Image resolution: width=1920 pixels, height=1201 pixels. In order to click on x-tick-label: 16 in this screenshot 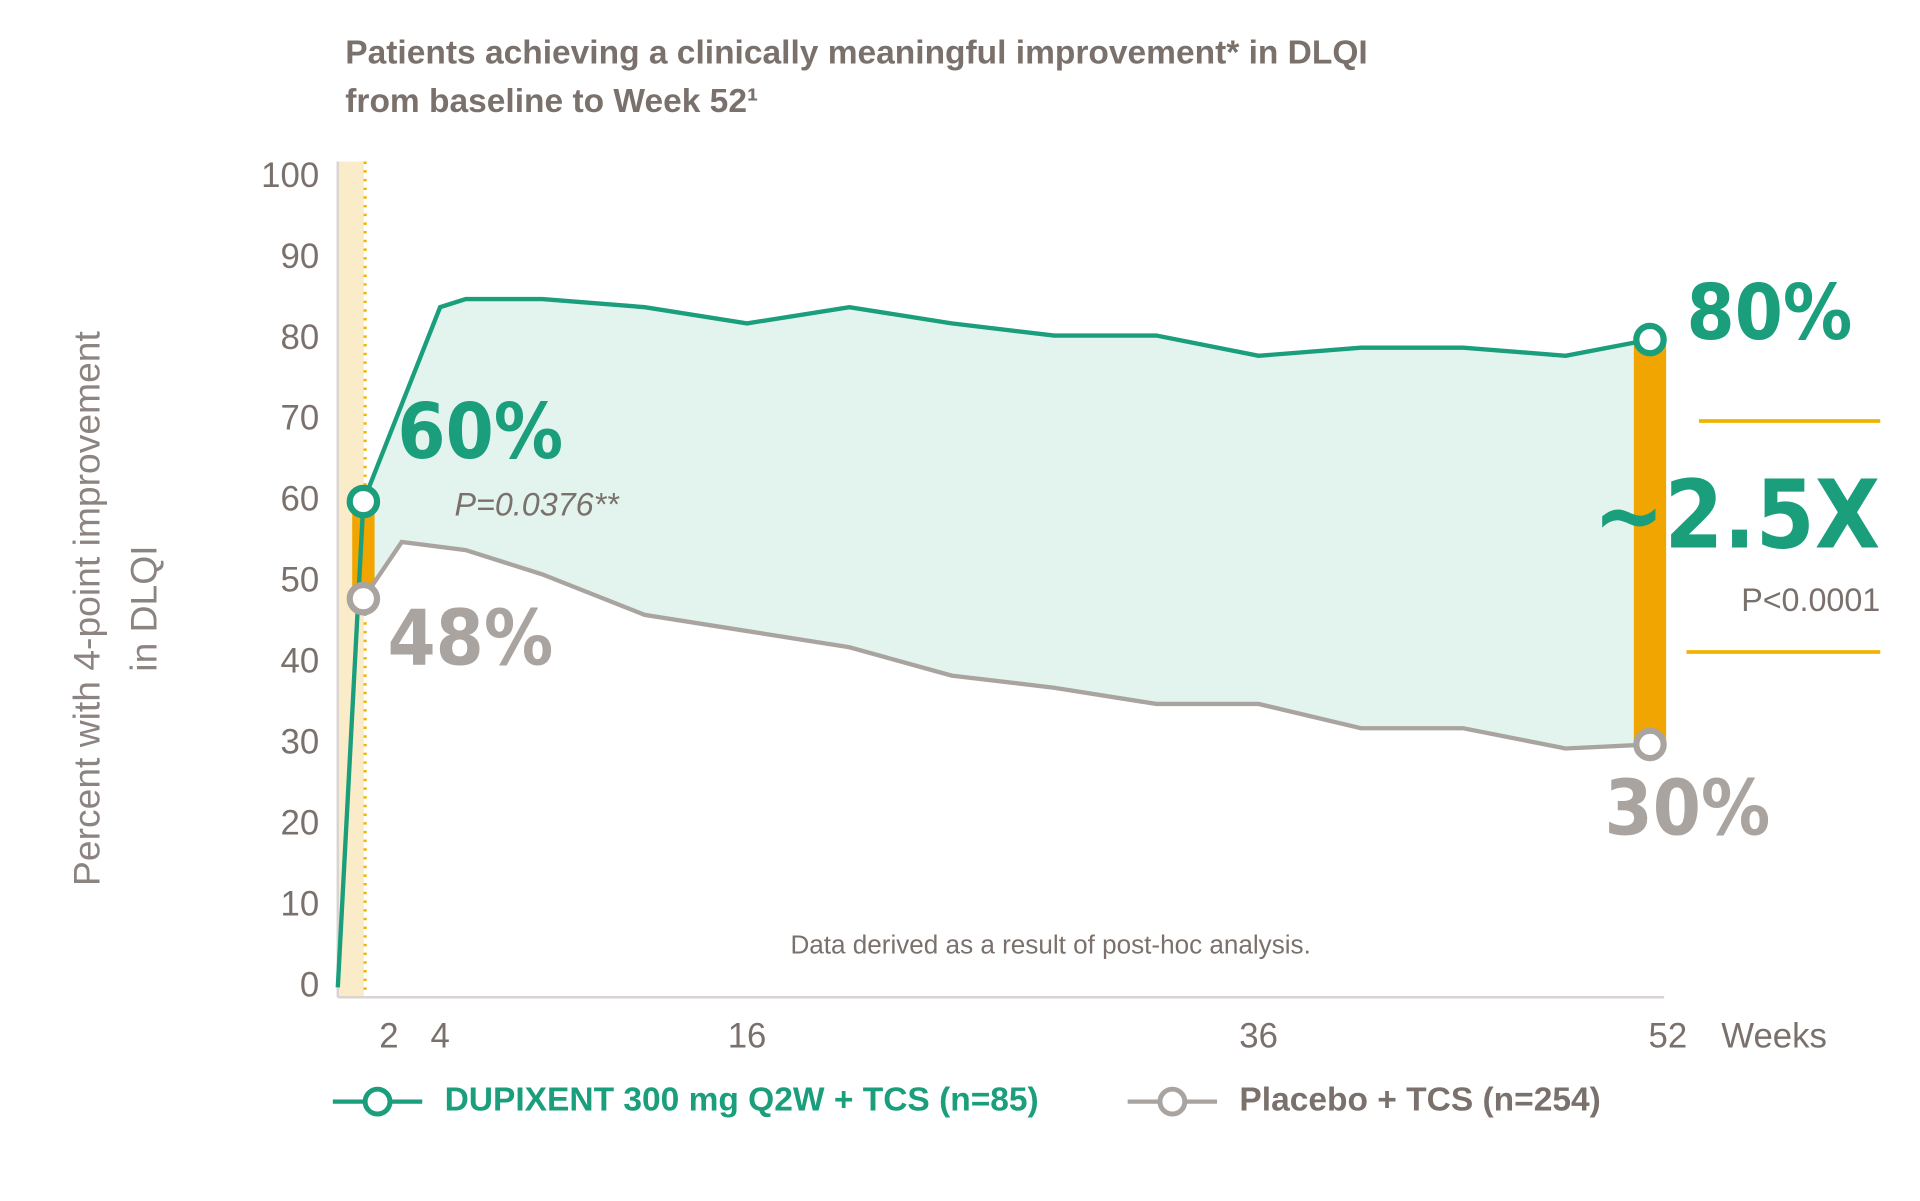, I will do `click(747, 1036)`.